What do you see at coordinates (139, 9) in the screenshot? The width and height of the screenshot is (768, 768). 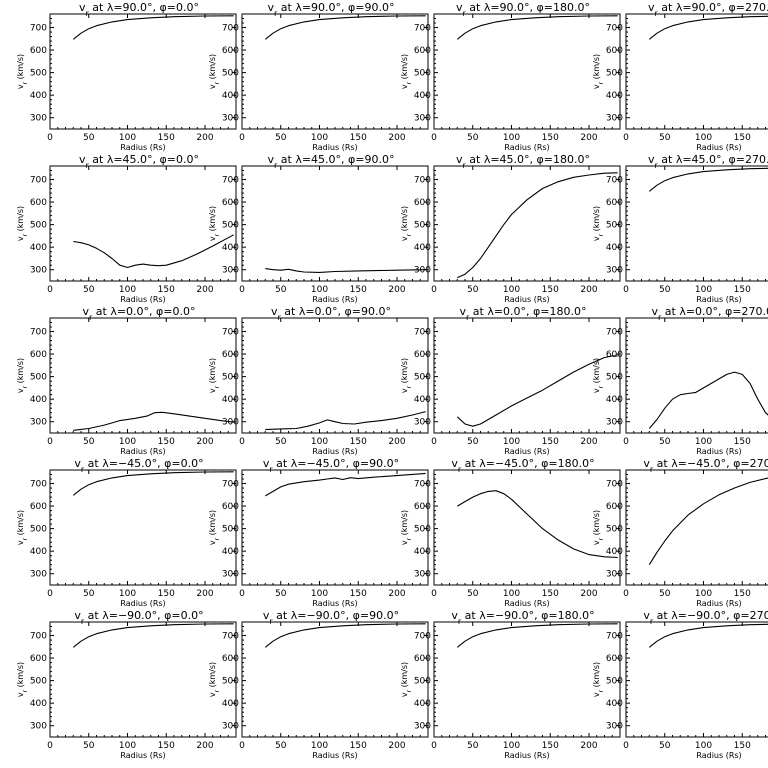 I see `panel-title: vr at λ=90.0°, φ=0.0°` at bounding box center [139, 9].